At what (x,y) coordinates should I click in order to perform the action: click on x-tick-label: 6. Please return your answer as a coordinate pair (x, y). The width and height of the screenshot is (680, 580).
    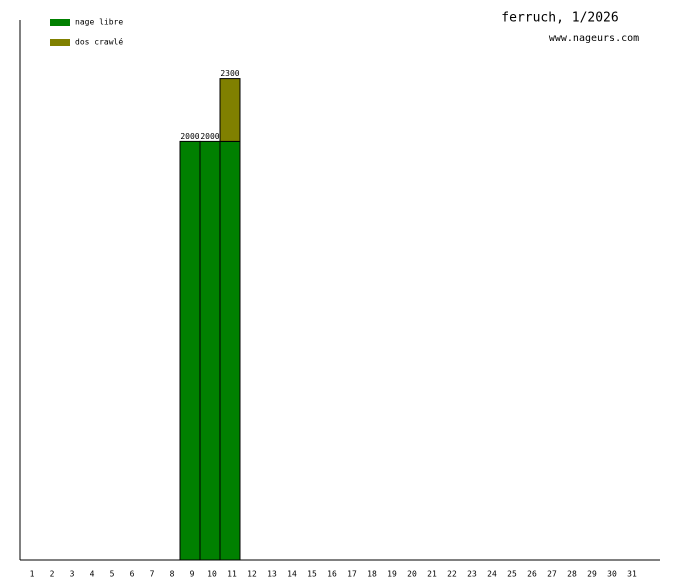
    Looking at the image, I should click on (132, 574).